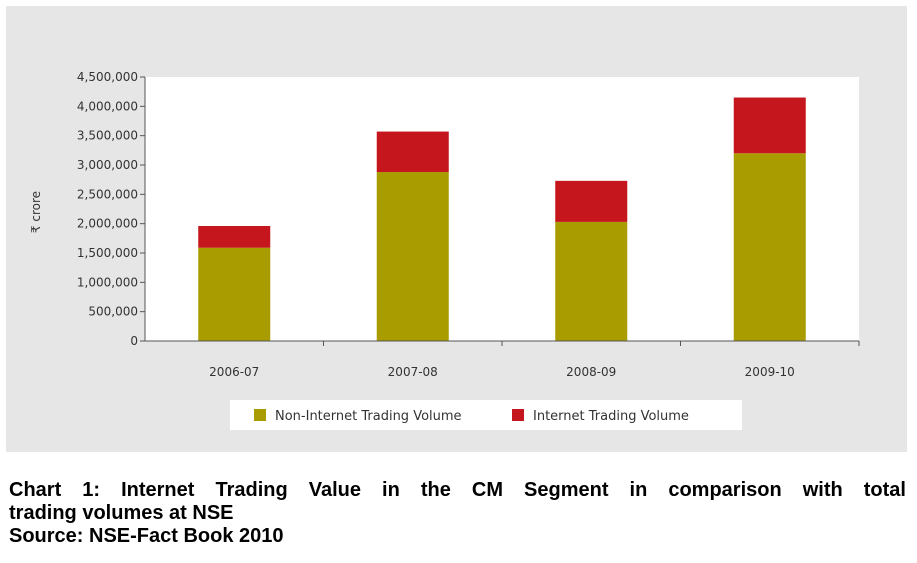  Describe the element at coordinates (107, 165) in the screenshot. I see `y-tick-label: 3,000,000` at that location.